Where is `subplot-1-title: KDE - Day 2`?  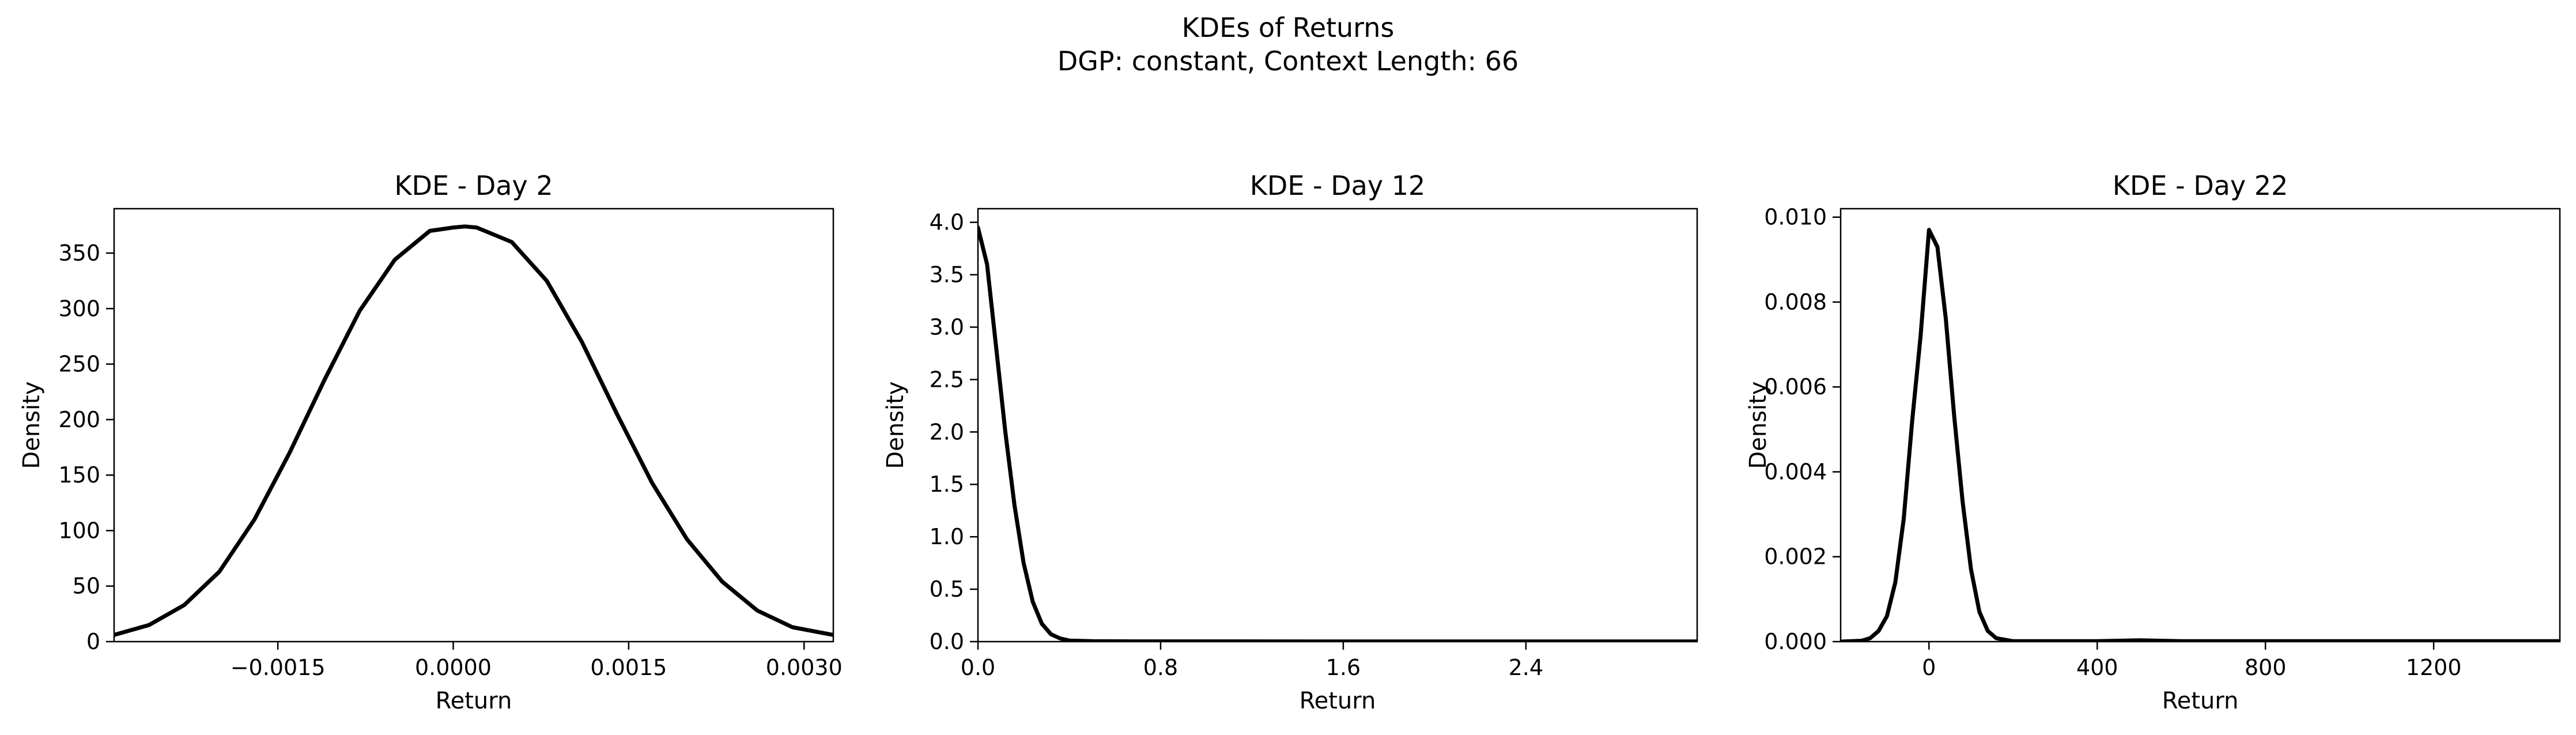 subplot-1-title: KDE - Day 2 is located at coordinates (474, 185).